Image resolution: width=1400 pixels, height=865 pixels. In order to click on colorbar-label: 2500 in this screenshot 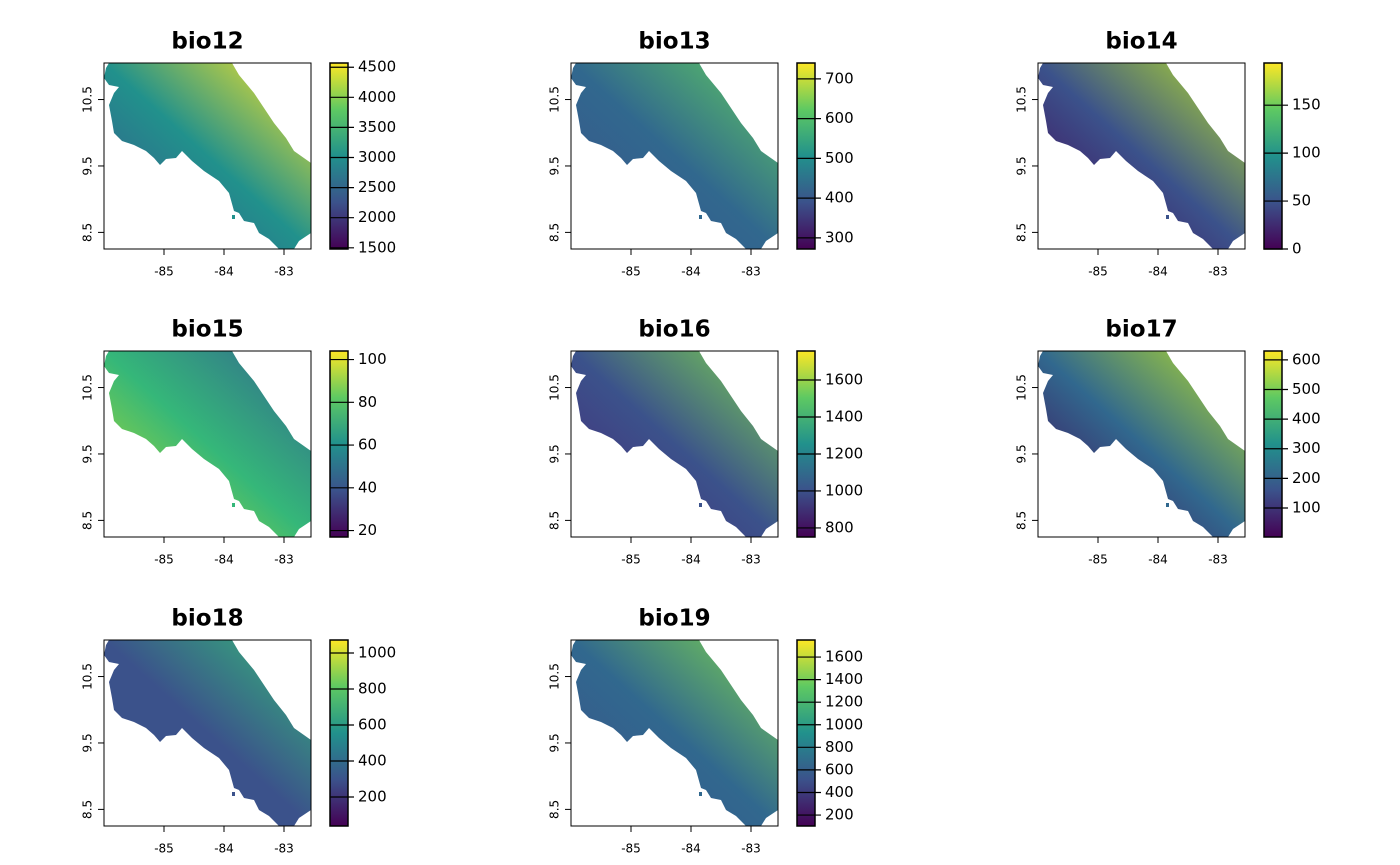, I will do `click(377, 187)`.